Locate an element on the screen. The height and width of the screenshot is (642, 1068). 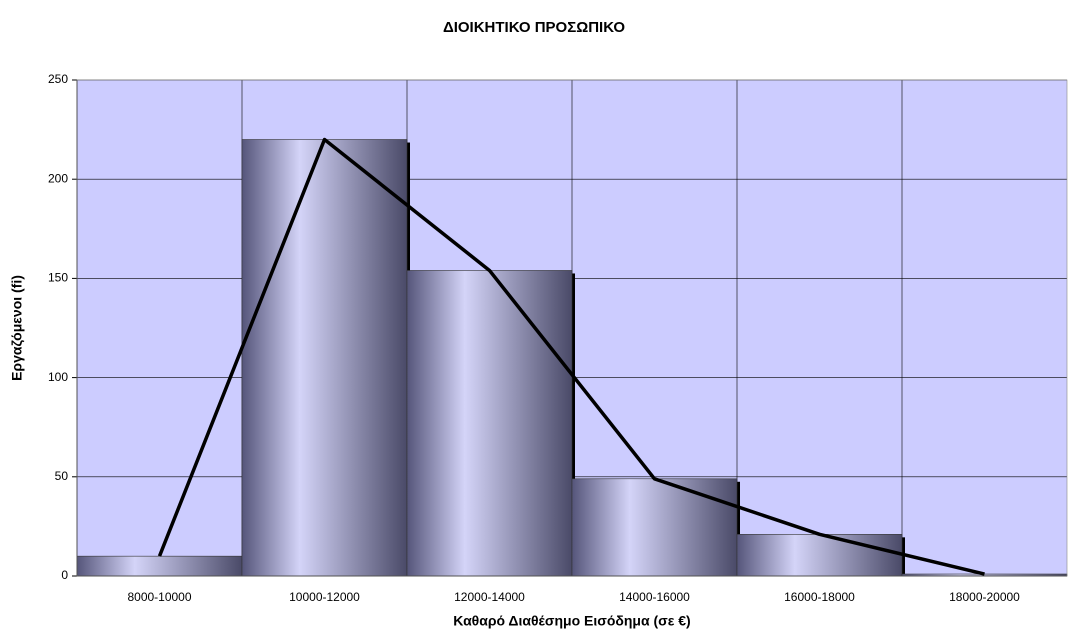
y-tick-label: 200 is located at coordinates (58, 178).